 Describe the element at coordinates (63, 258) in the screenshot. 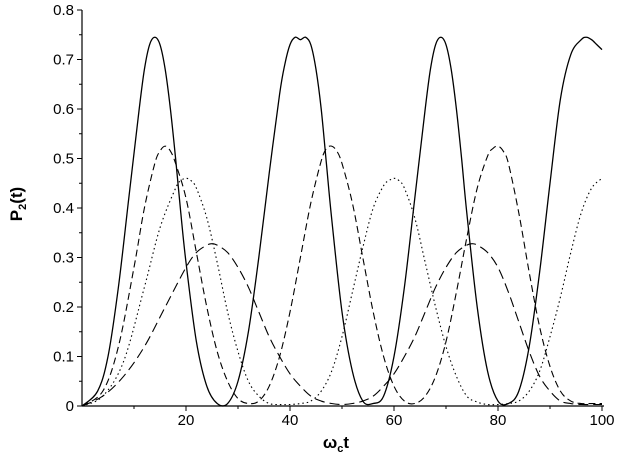

I see `y-tick-label: 0.3` at that location.